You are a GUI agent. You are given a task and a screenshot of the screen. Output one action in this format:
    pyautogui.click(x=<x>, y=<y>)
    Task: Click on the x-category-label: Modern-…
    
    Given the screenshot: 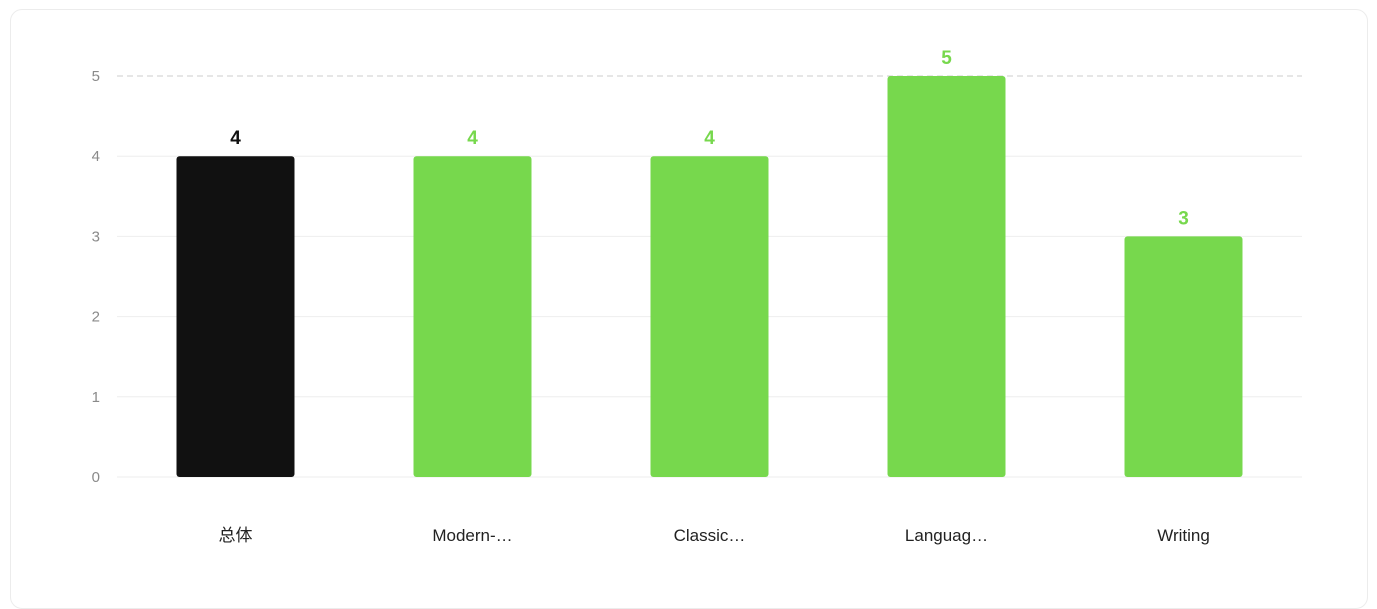 What is the action you would take?
    pyautogui.click(x=472, y=535)
    